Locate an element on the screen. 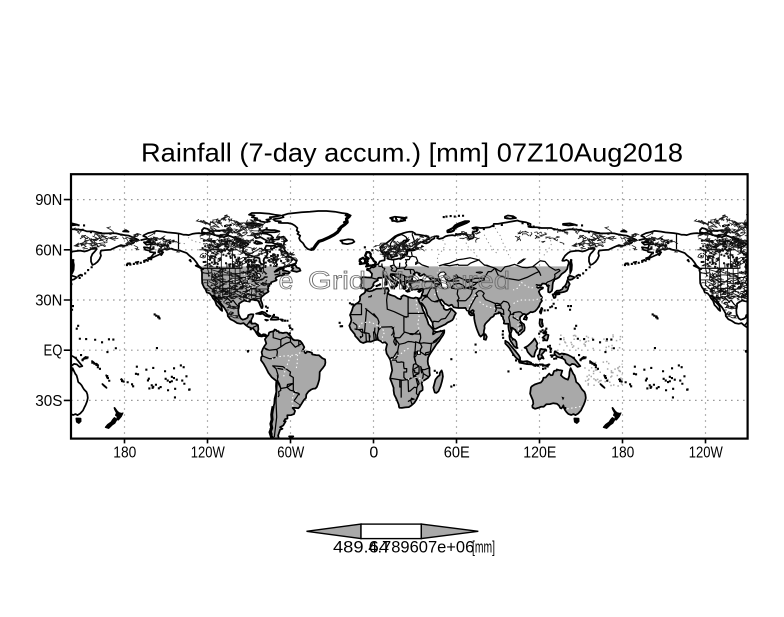 Image resolution: width=784 pixels, height=617 pixels. svg-text: 0 is located at coordinates (373, 453).